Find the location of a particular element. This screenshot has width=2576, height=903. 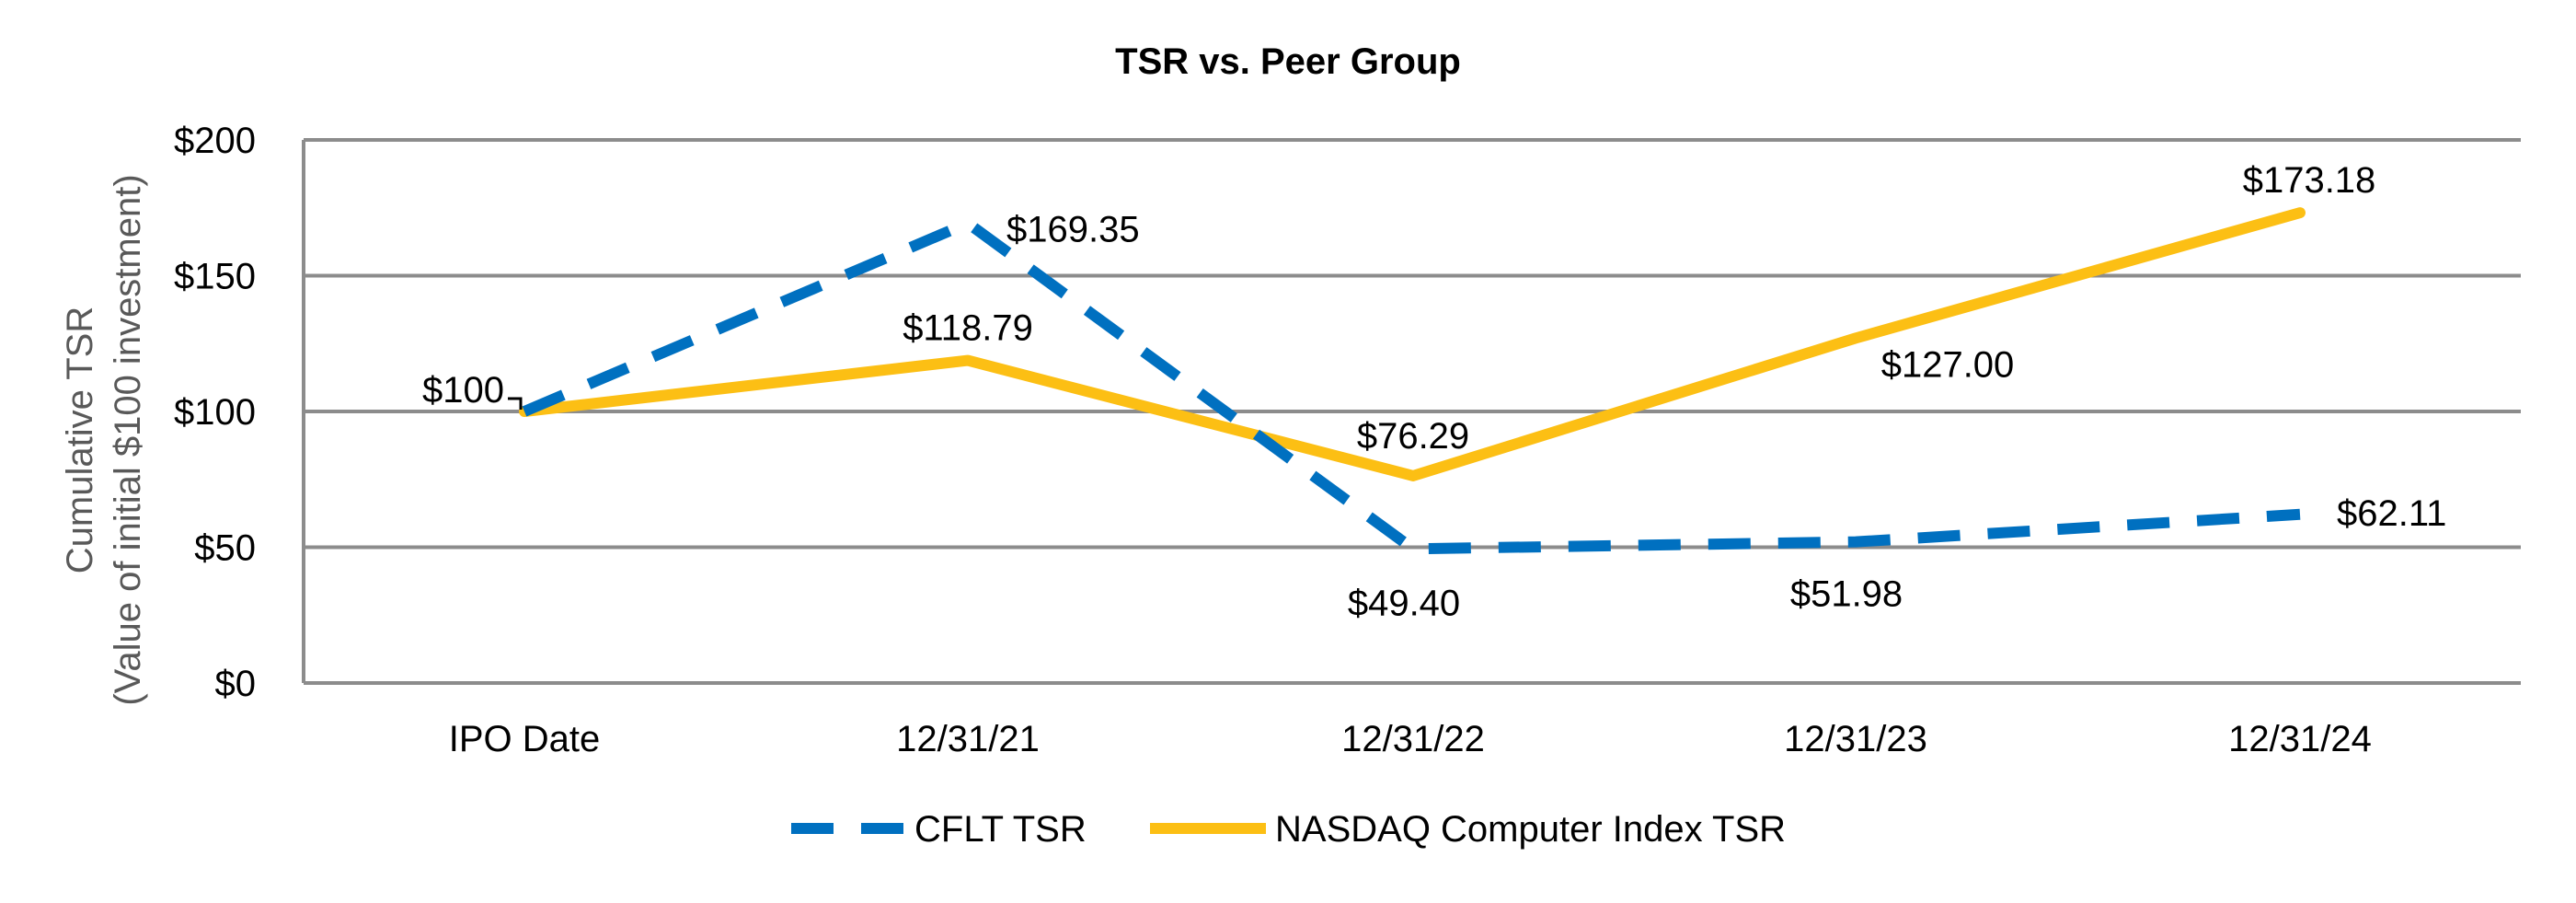

y-axis-label-line1: Cumulative TSR is located at coordinates (80, 440).